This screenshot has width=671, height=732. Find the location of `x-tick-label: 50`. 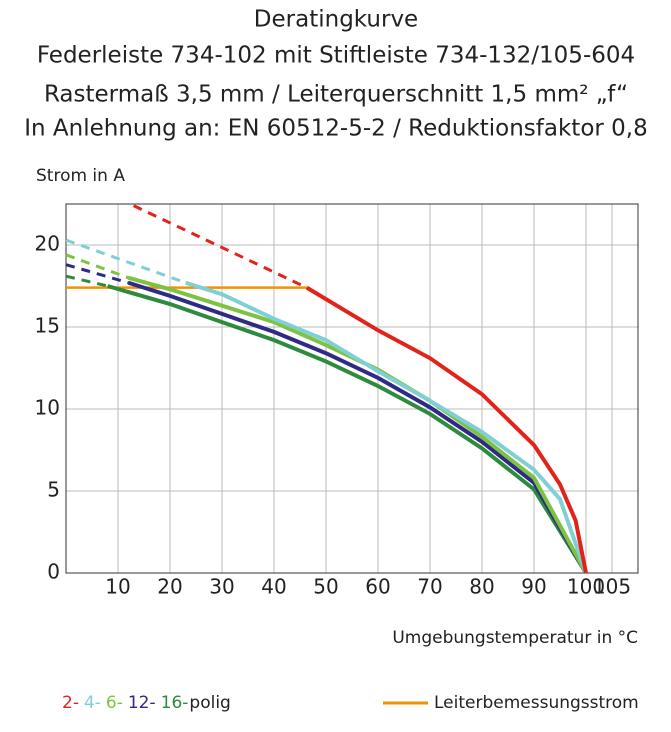

x-tick-label: 50 is located at coordinates (325, 587).